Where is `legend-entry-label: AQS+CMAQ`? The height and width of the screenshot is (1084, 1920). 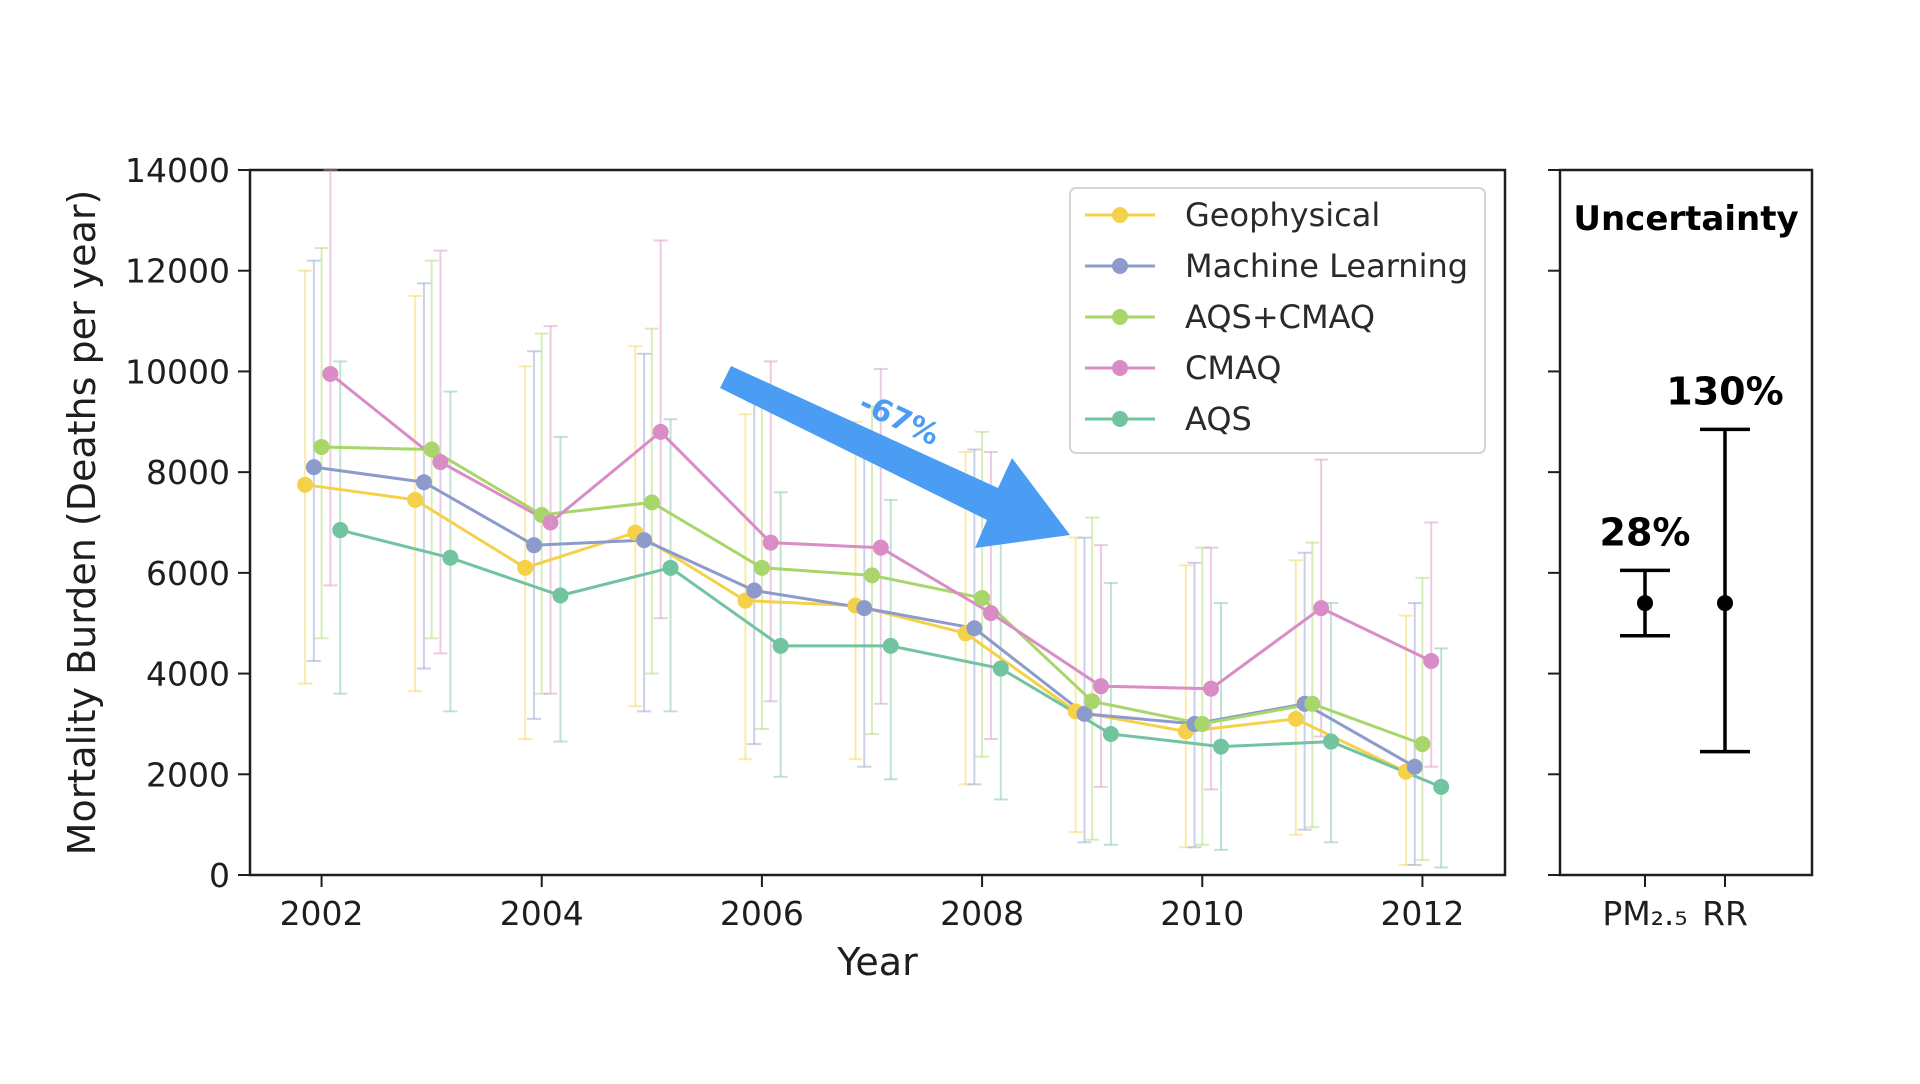
legend-entry-label: AQS+CMAQ is located at coordinates (1280, 317).